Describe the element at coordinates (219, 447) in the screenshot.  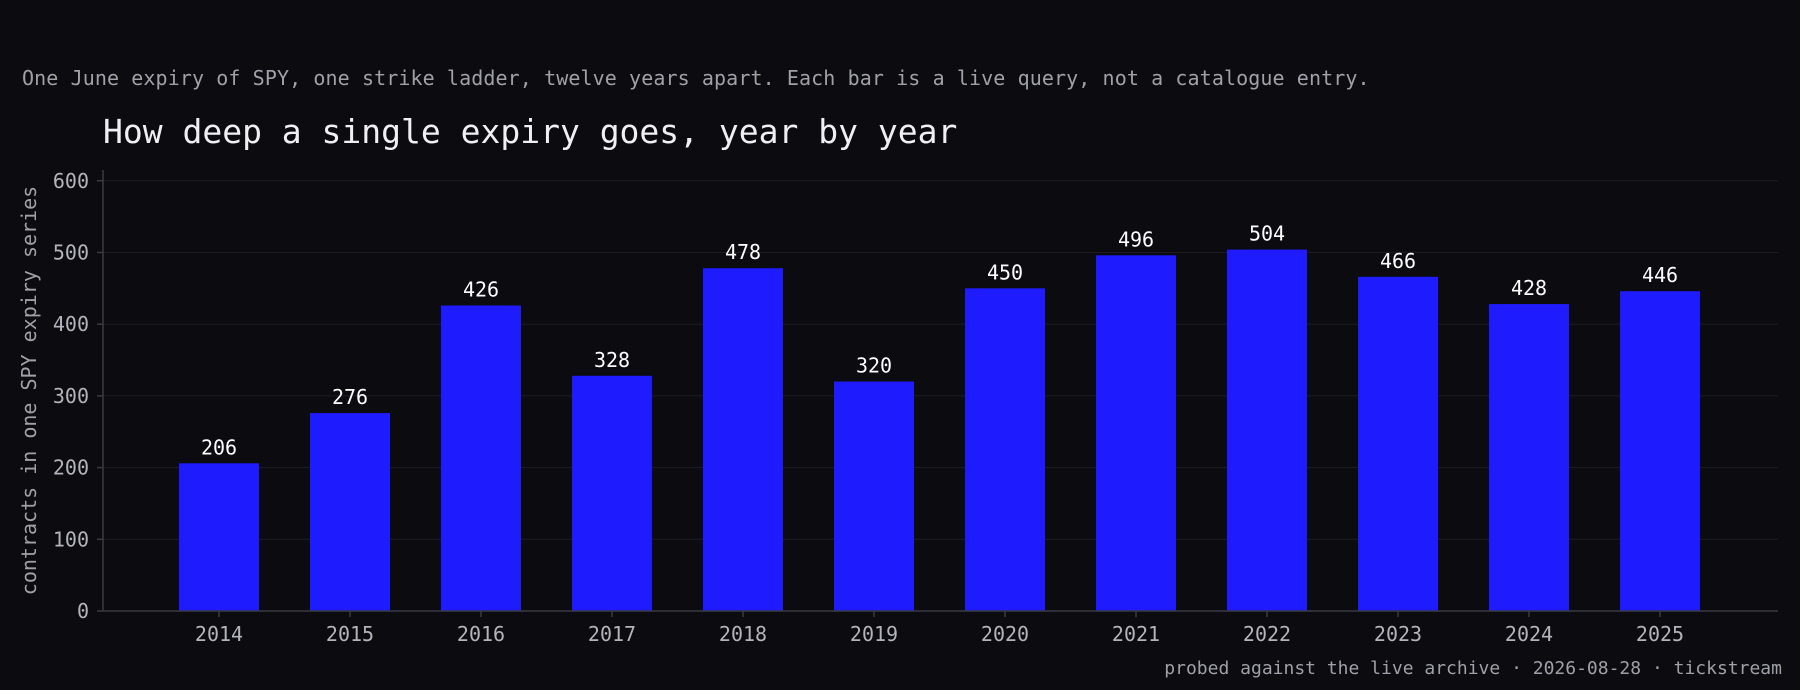
I see `value-label-2014: 206` at that location.